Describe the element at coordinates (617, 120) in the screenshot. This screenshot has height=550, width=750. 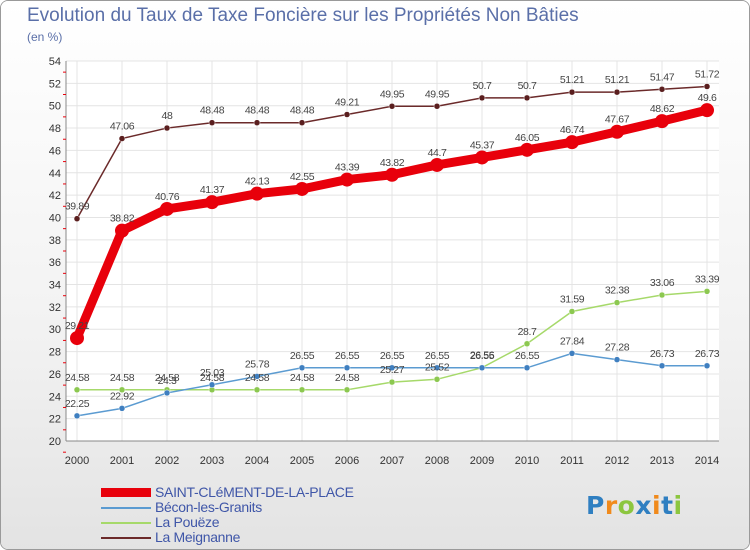
I see `data-label: 47.67` at that location.